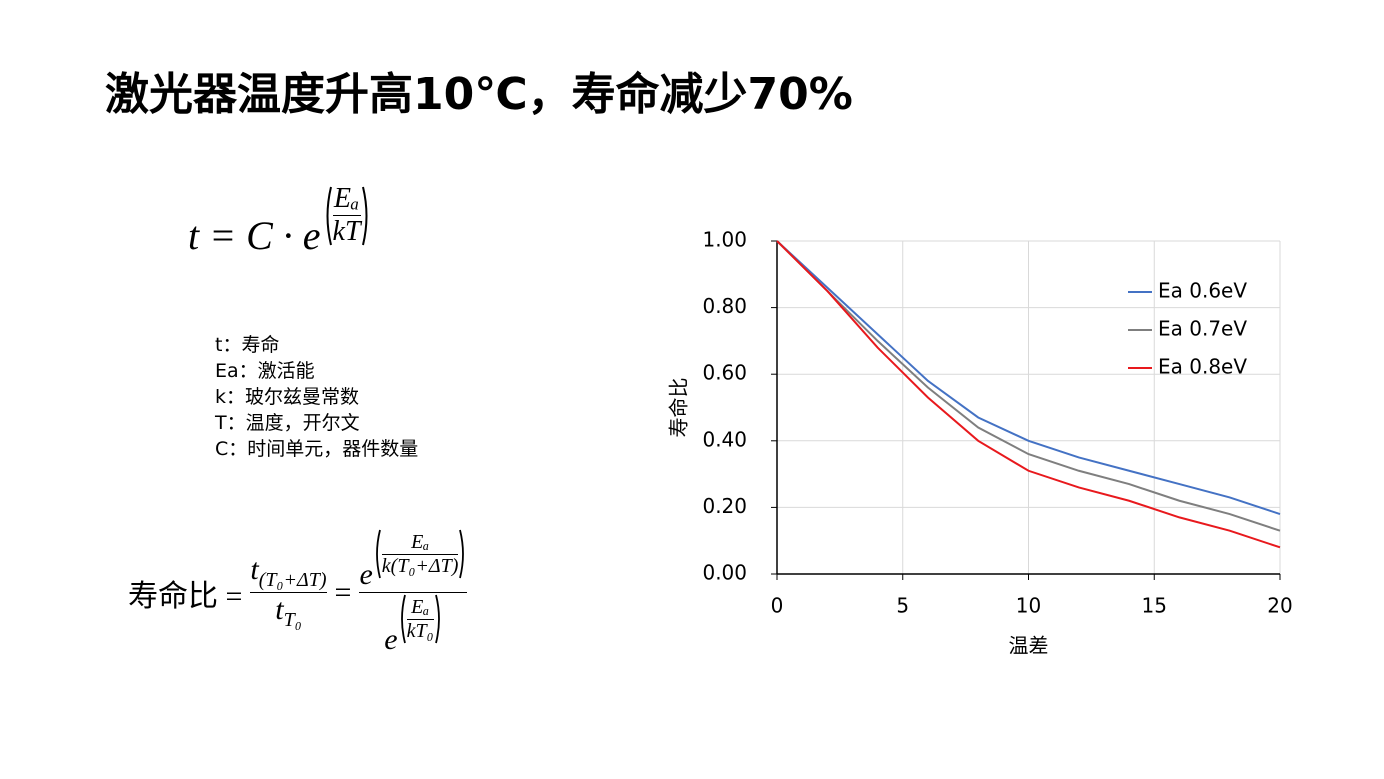  I want to click on definition: C：时间单元，器件数量, so click(317, 449).